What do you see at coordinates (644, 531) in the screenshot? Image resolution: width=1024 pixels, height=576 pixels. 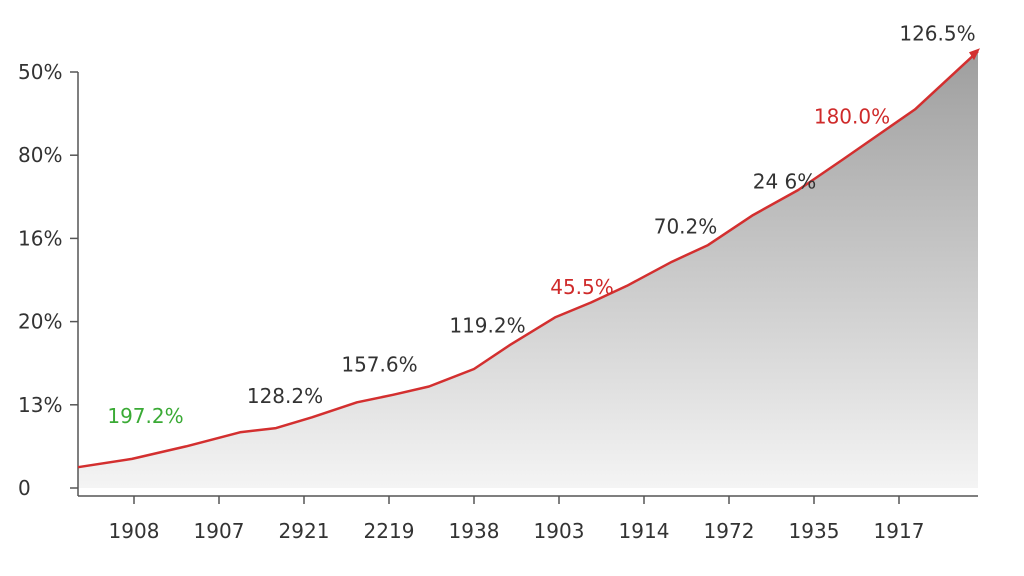 I see `x-tick-label: 1914` at bounding box center [644, 531].